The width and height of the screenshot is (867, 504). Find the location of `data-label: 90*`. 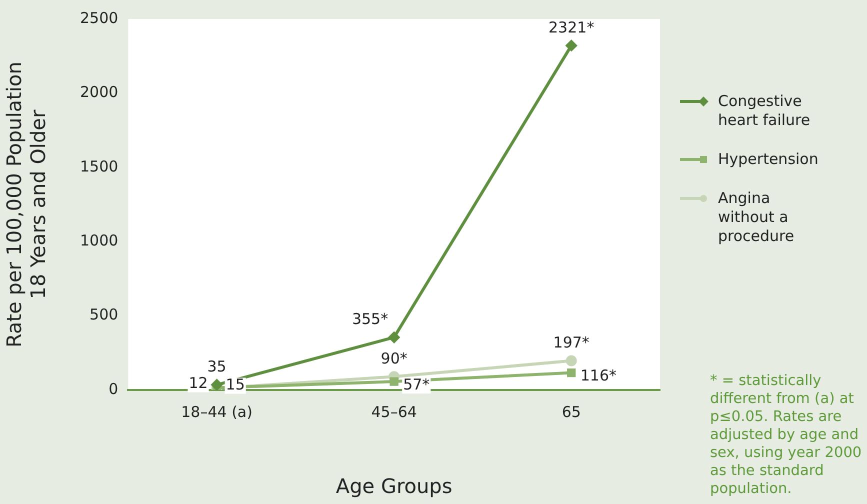

data-label: 90* is located at coordinates (394, 359).